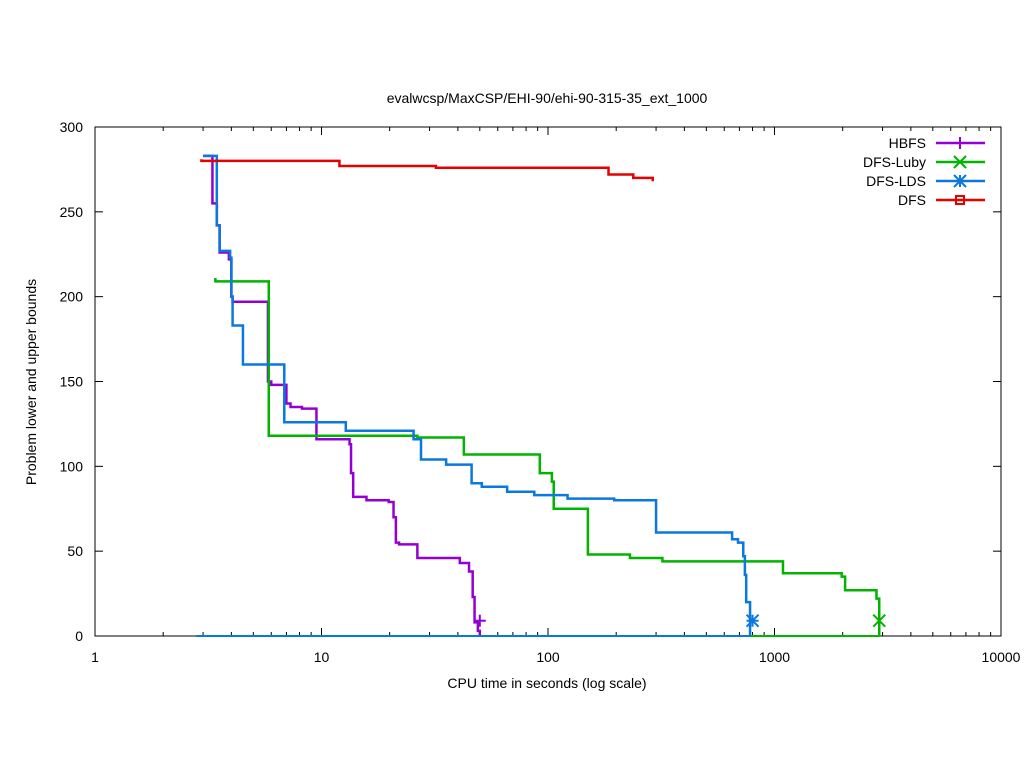  Describe the element at coordinates (72, 127) in the screenshot. I see `y-tick-label: 300` at that location.